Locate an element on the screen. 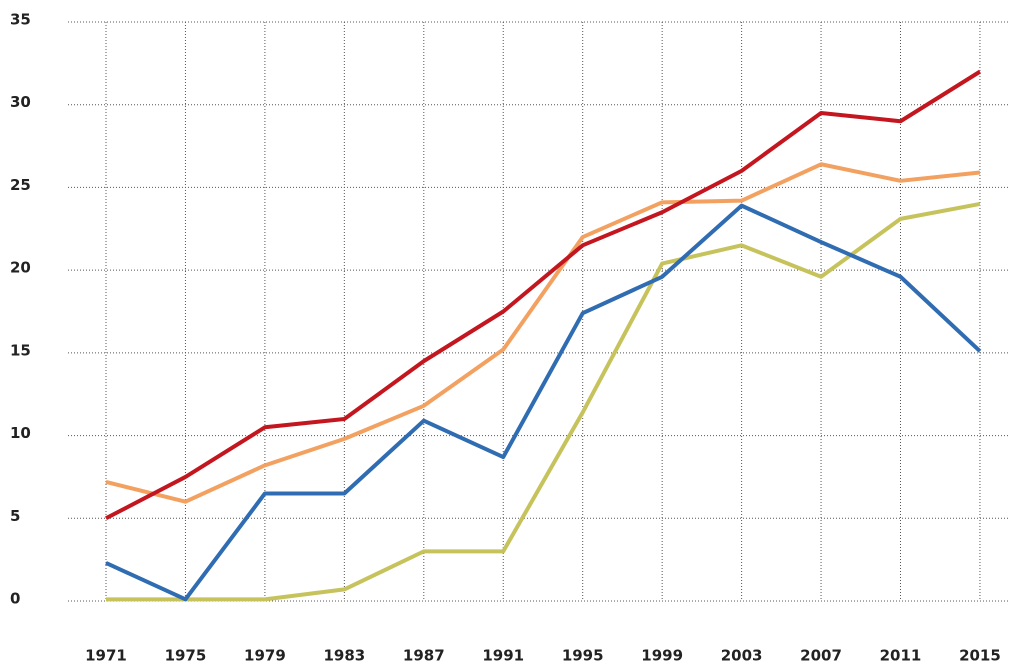 Image resolution: width=1013 pixels, height=664 pixels. x-tick-label: 2007 is located at coordinates (821, 655).